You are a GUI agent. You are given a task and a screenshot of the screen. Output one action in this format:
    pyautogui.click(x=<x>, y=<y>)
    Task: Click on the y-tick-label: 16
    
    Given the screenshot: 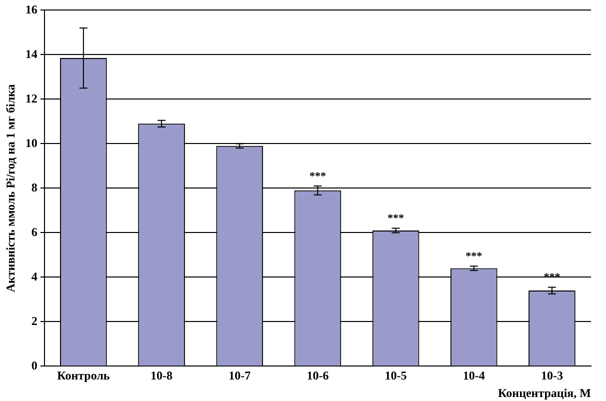 What is the action you would take?
    pyautogui.click(x=31, y=9)
    